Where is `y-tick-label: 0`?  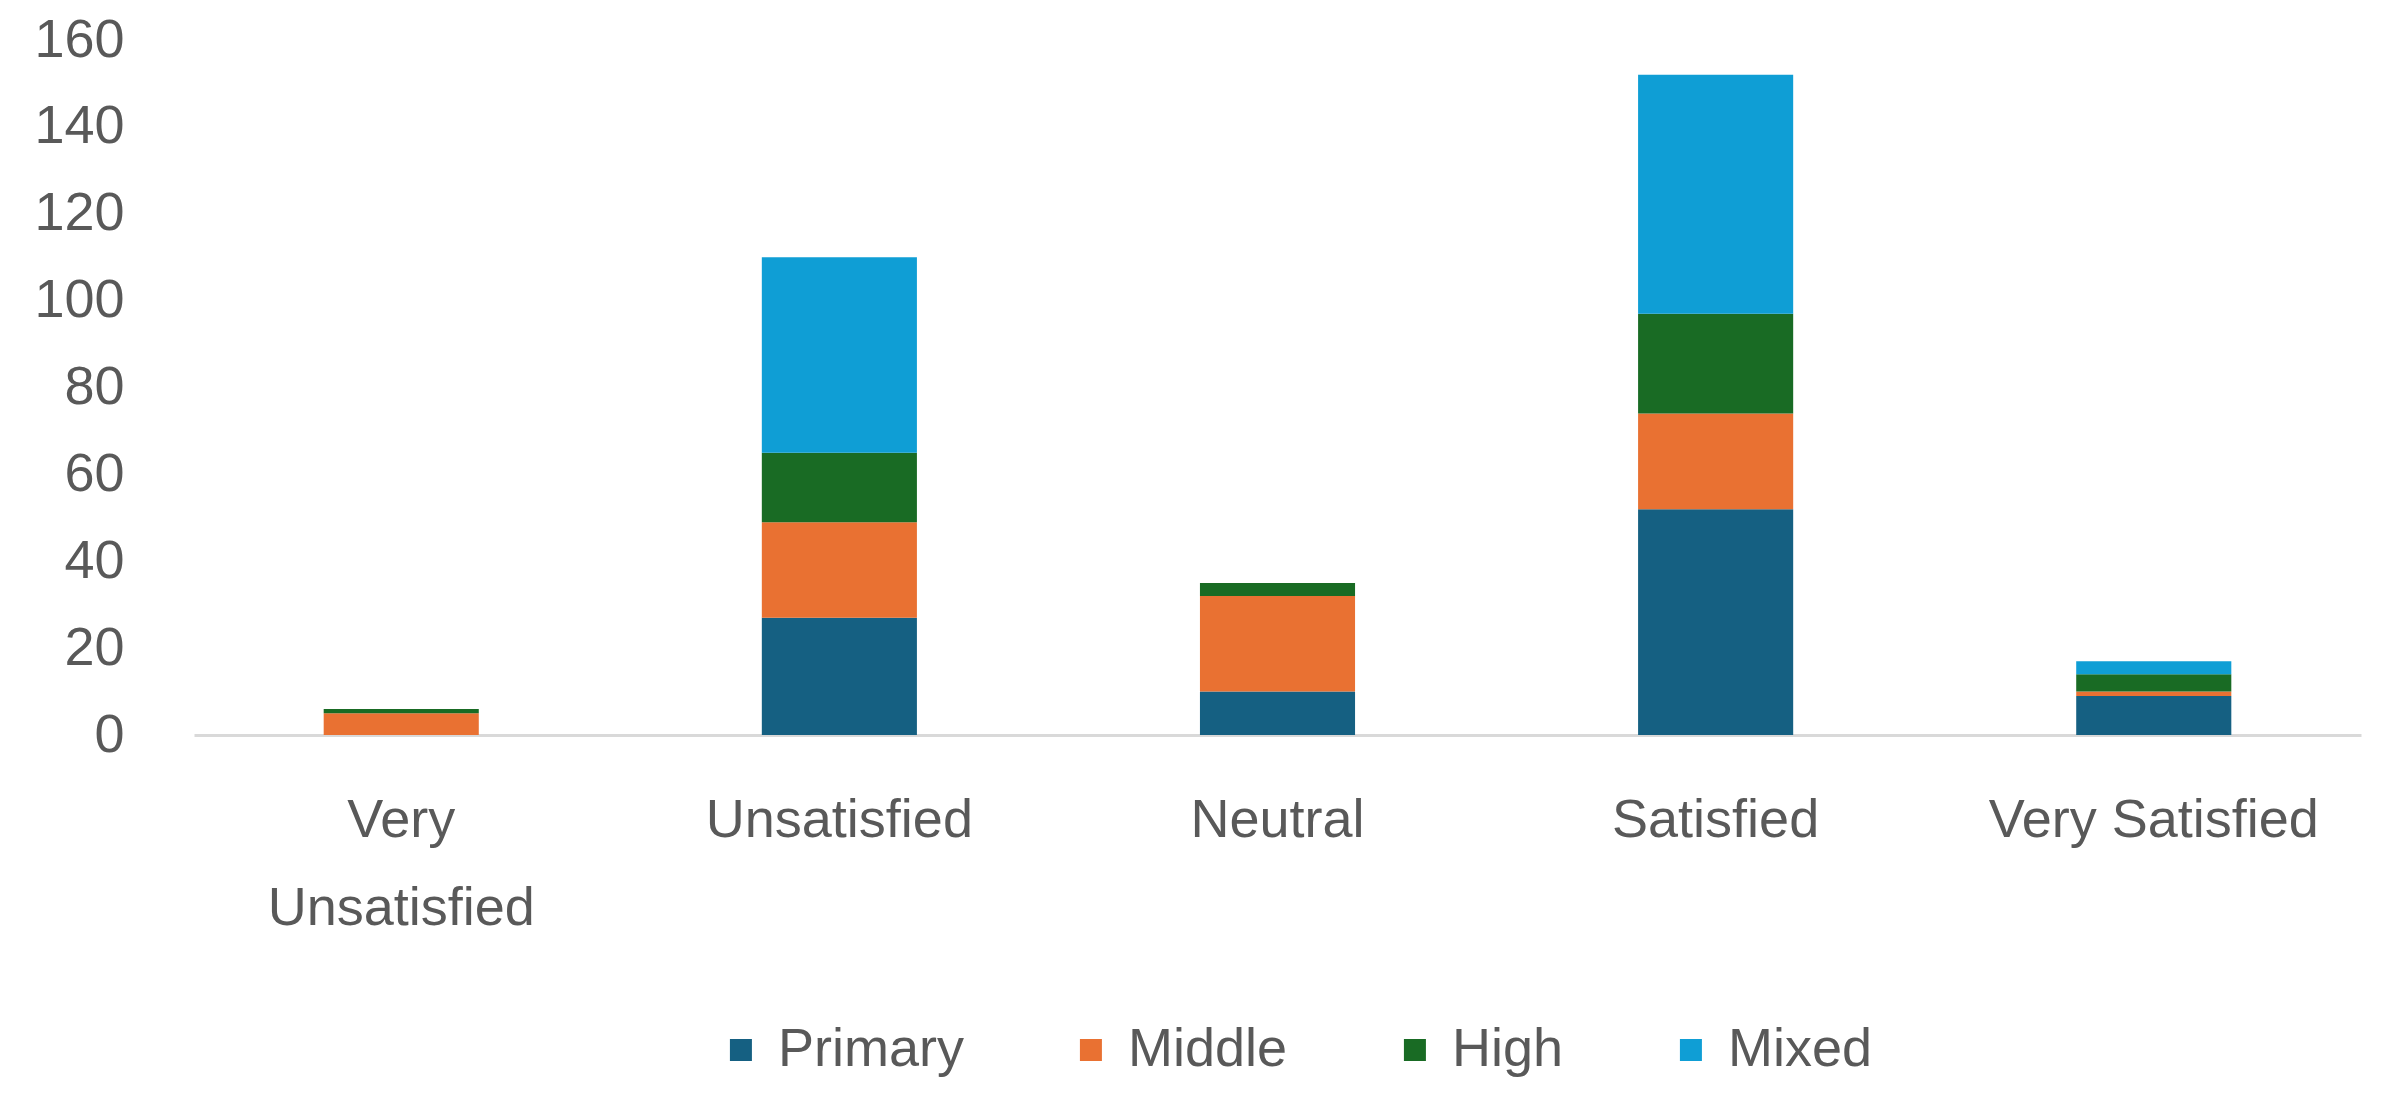 y-tick-label: 0 is located at coordinates (109, 732).